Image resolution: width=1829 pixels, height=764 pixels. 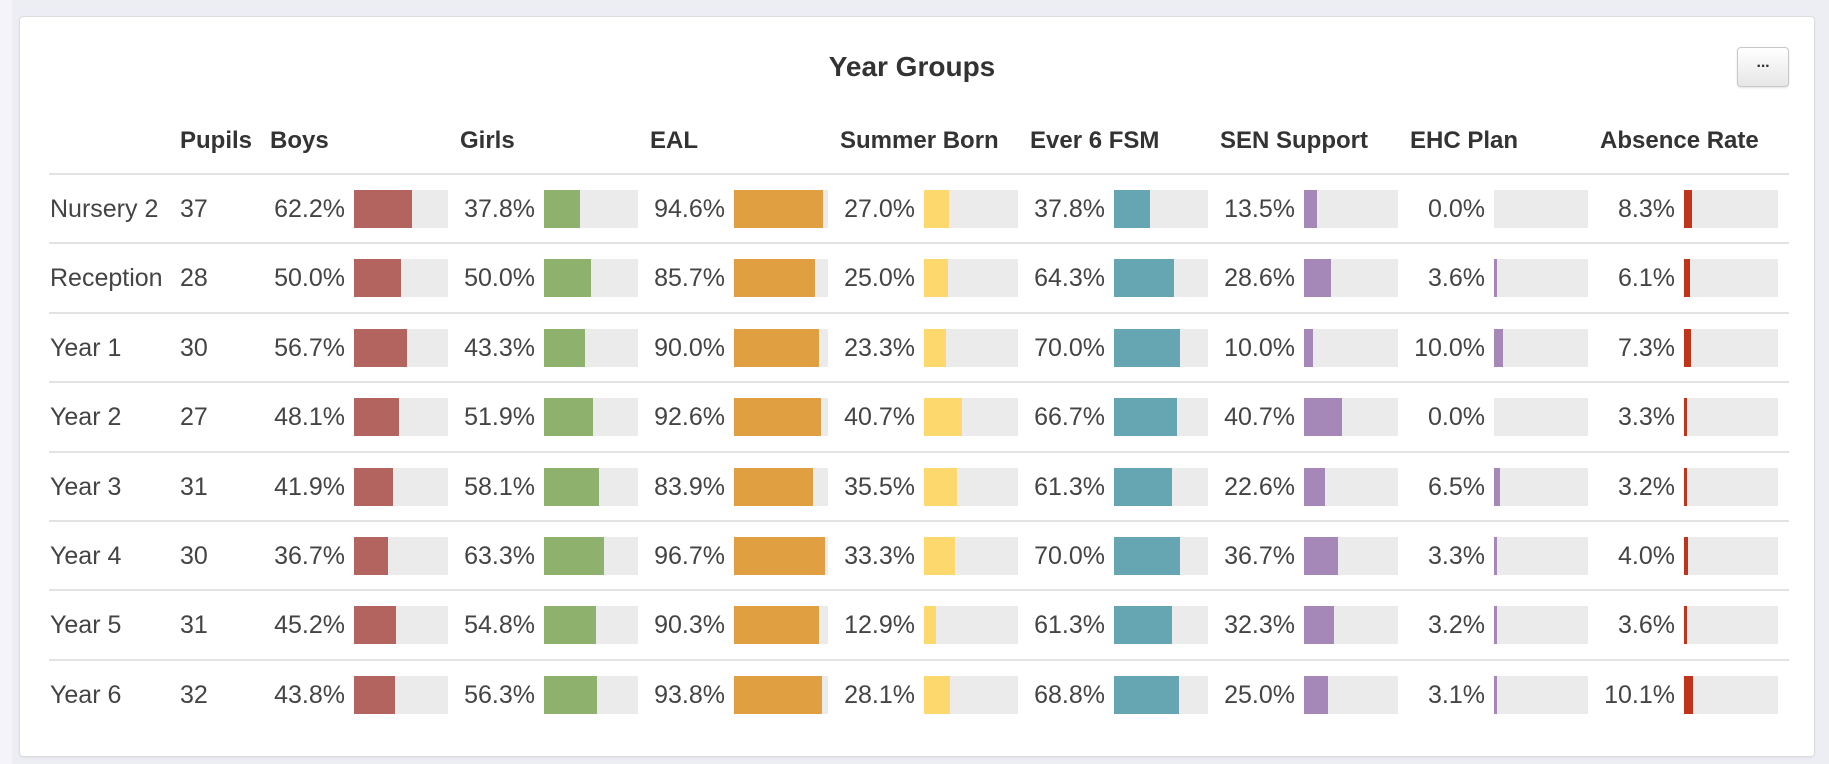 I want to click on panel-title: Year Groups, so click(x=912, y=66).